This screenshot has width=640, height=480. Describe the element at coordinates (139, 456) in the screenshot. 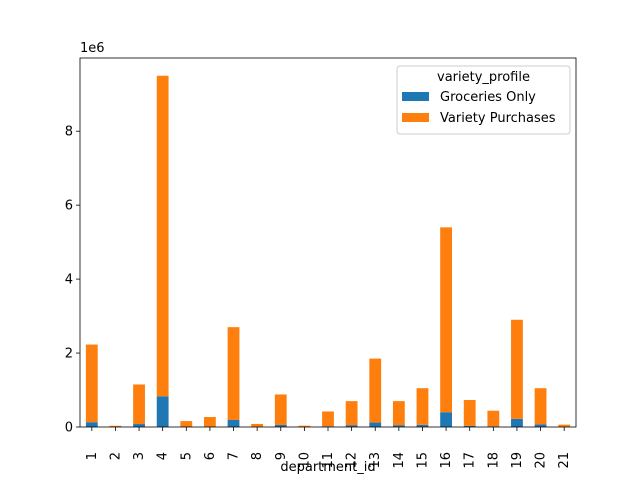

I see `x-tick-label: 3` at that location.